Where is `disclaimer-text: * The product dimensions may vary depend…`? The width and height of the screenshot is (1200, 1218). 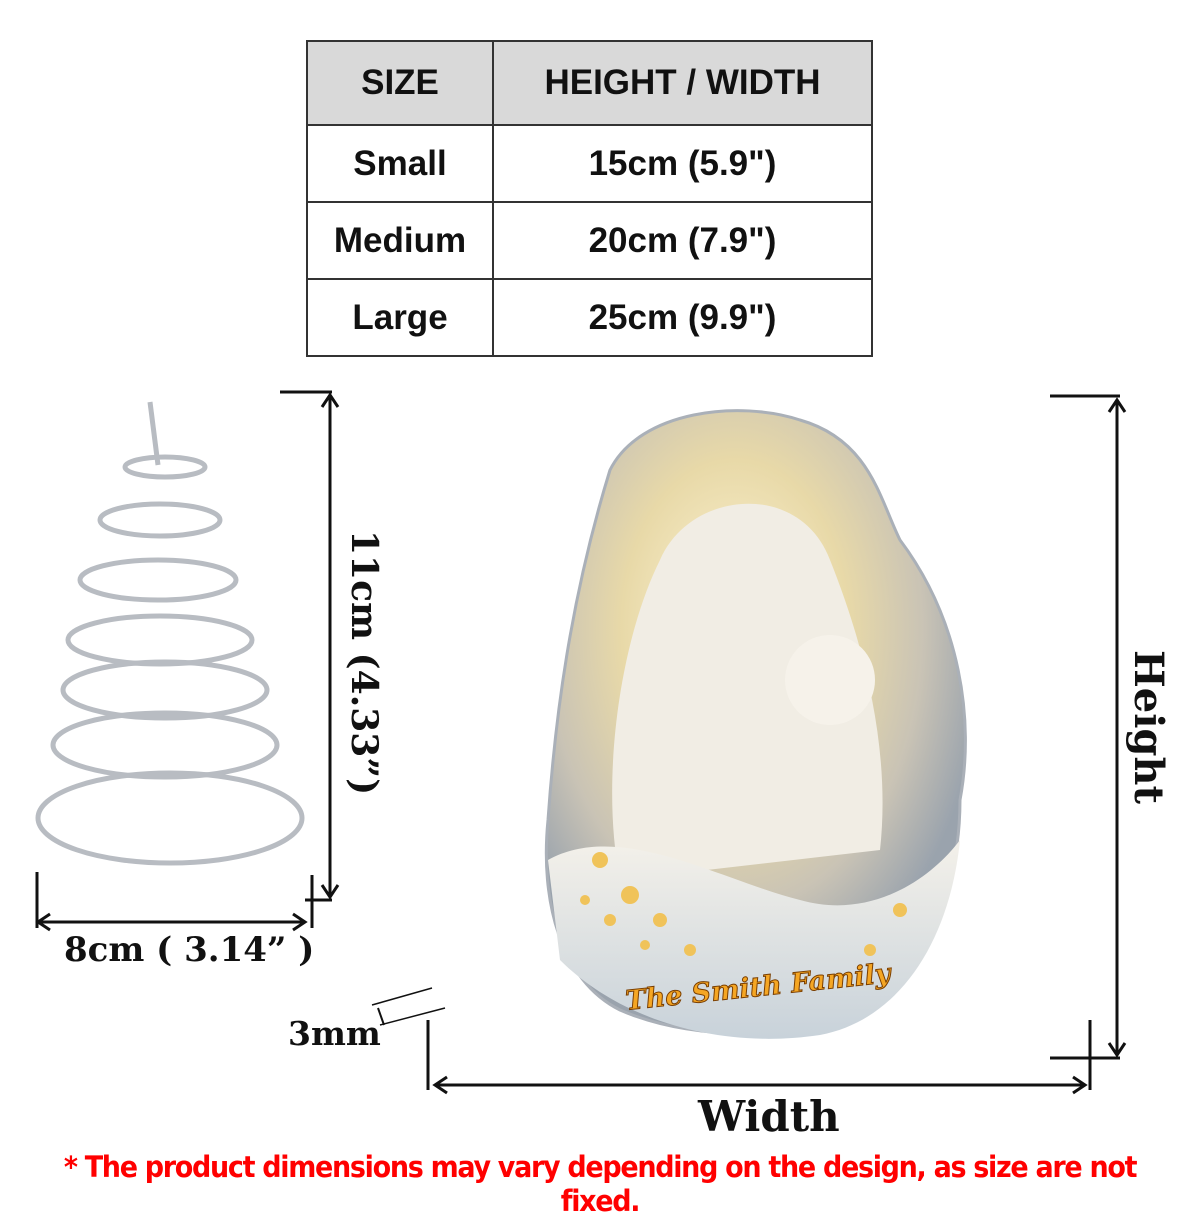 disclaimer-text: * The product dimensions may vary depend… is located at coordinates (600, 1184).